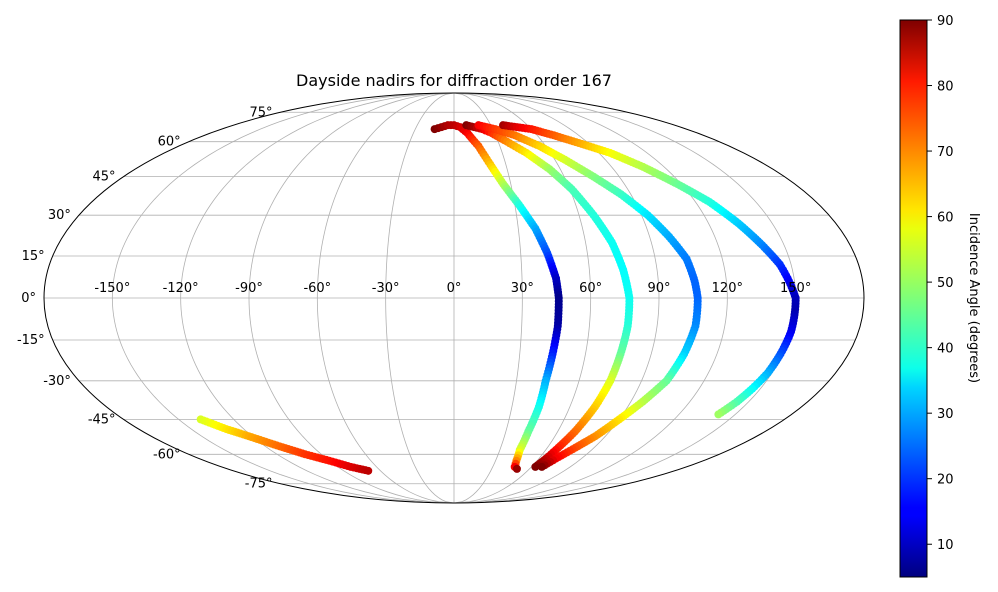  Describe the element at coordinates (590, 288) in the screenshot. I see `longitude-tick-label: 60°` at that location.